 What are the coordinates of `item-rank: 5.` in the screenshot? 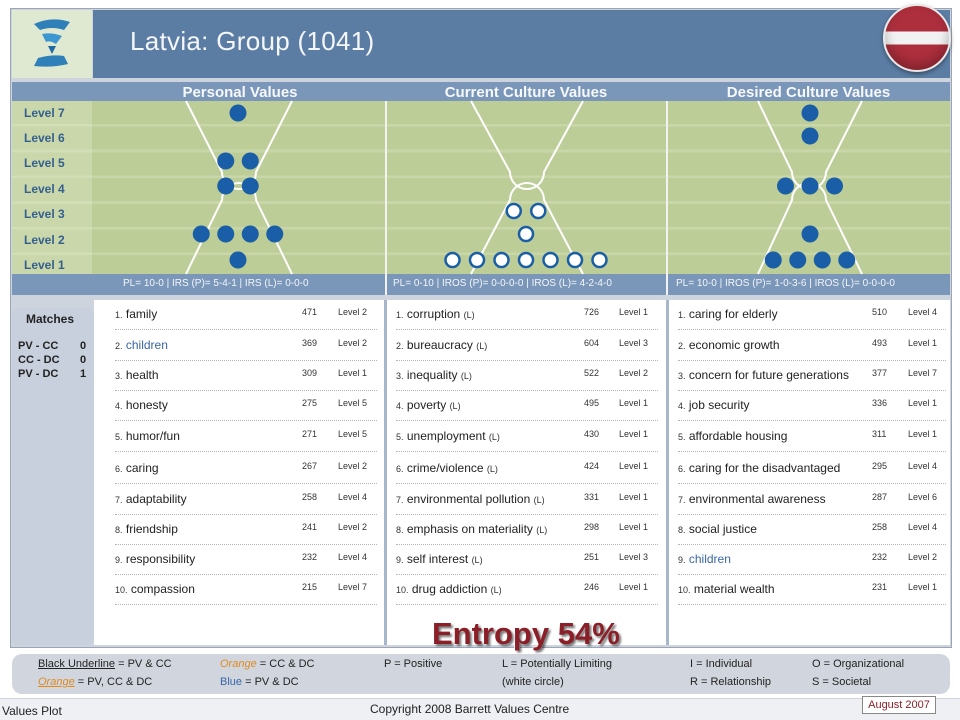 It's located at (682, 437).